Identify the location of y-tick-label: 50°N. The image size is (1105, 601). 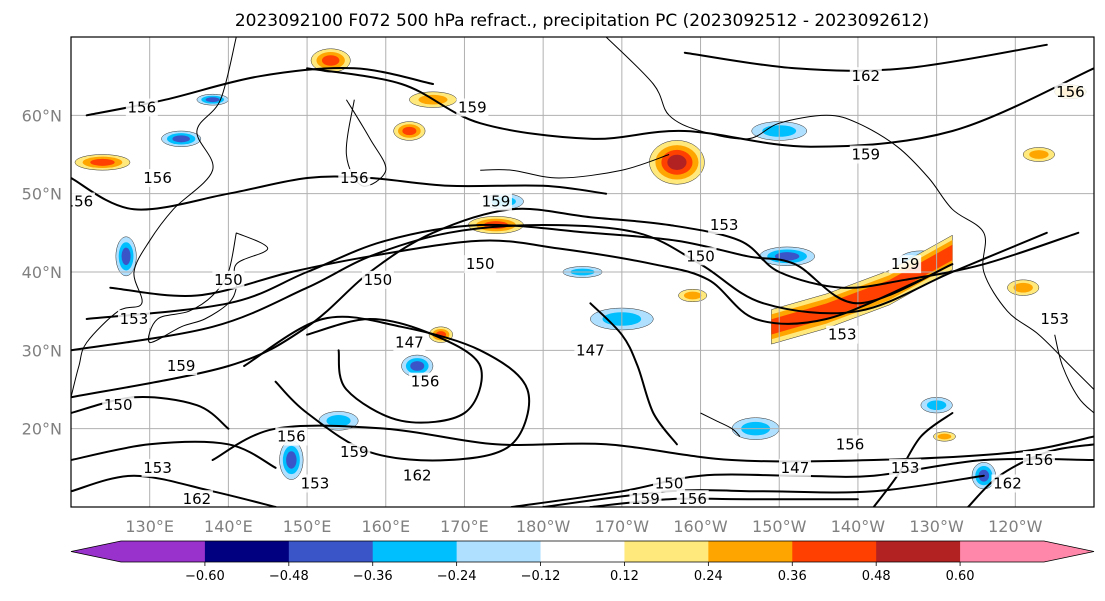
(42, 194).